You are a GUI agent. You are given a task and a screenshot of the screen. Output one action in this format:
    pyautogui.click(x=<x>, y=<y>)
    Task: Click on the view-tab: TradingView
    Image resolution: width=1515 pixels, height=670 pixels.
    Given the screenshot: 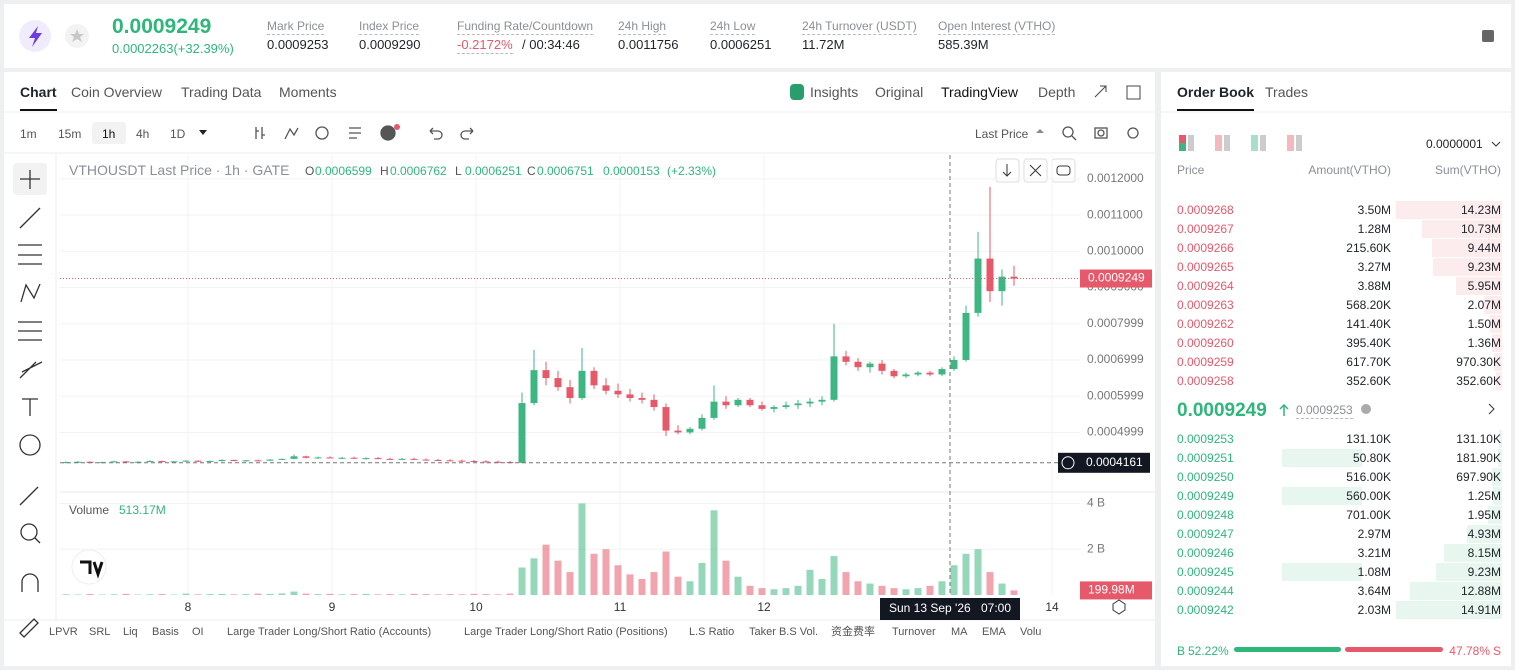 What is the action you would take?
    pyautogui.click(x=980, y=92)
    